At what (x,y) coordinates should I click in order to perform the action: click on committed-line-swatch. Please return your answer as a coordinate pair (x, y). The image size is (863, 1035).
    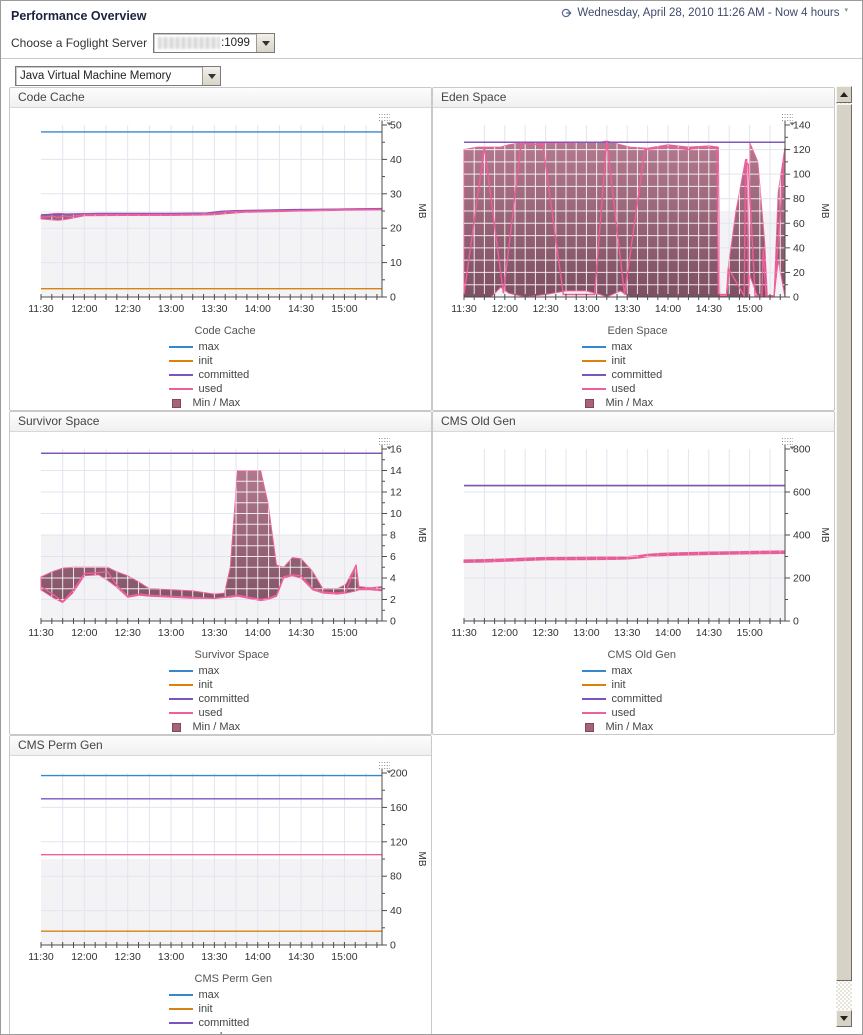
    Looking at the image, I should click on (180, 699).